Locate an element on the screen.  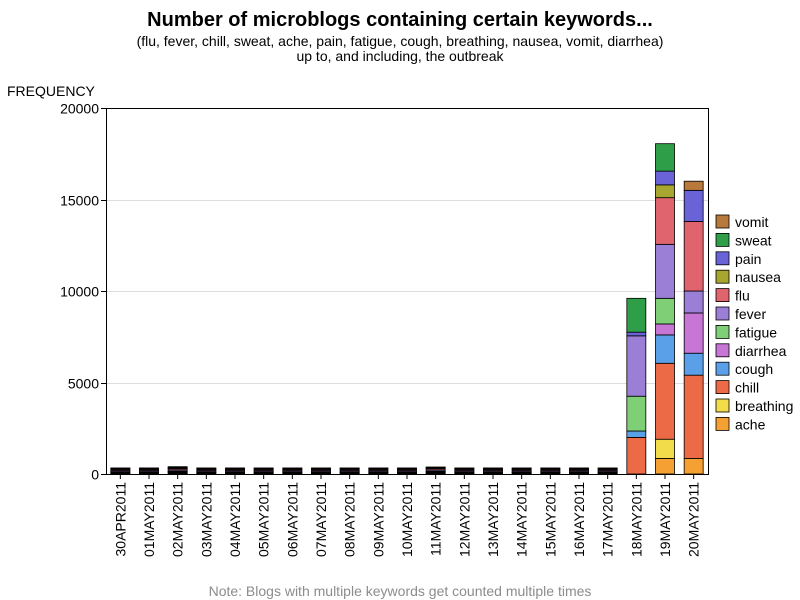
legend-swatch-breathing is located at coordinates (722, 405).